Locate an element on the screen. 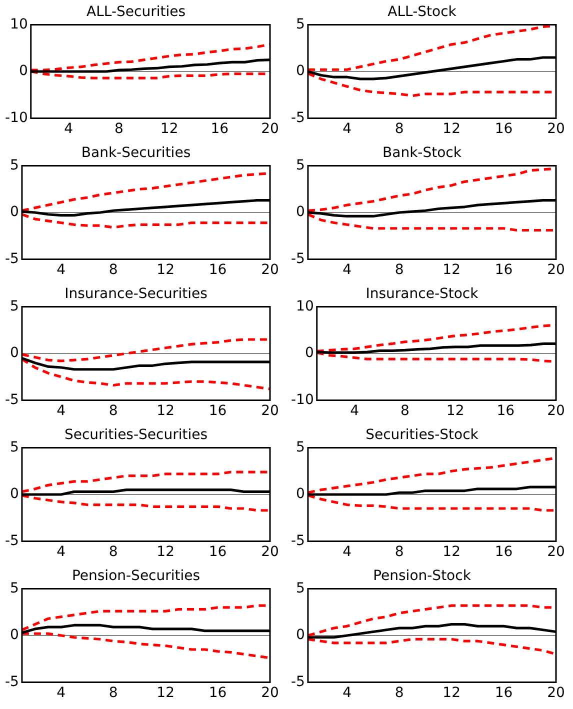 The image size is (573, 709). chart-title: Pension-Securities is located at coordinates (136, 576).